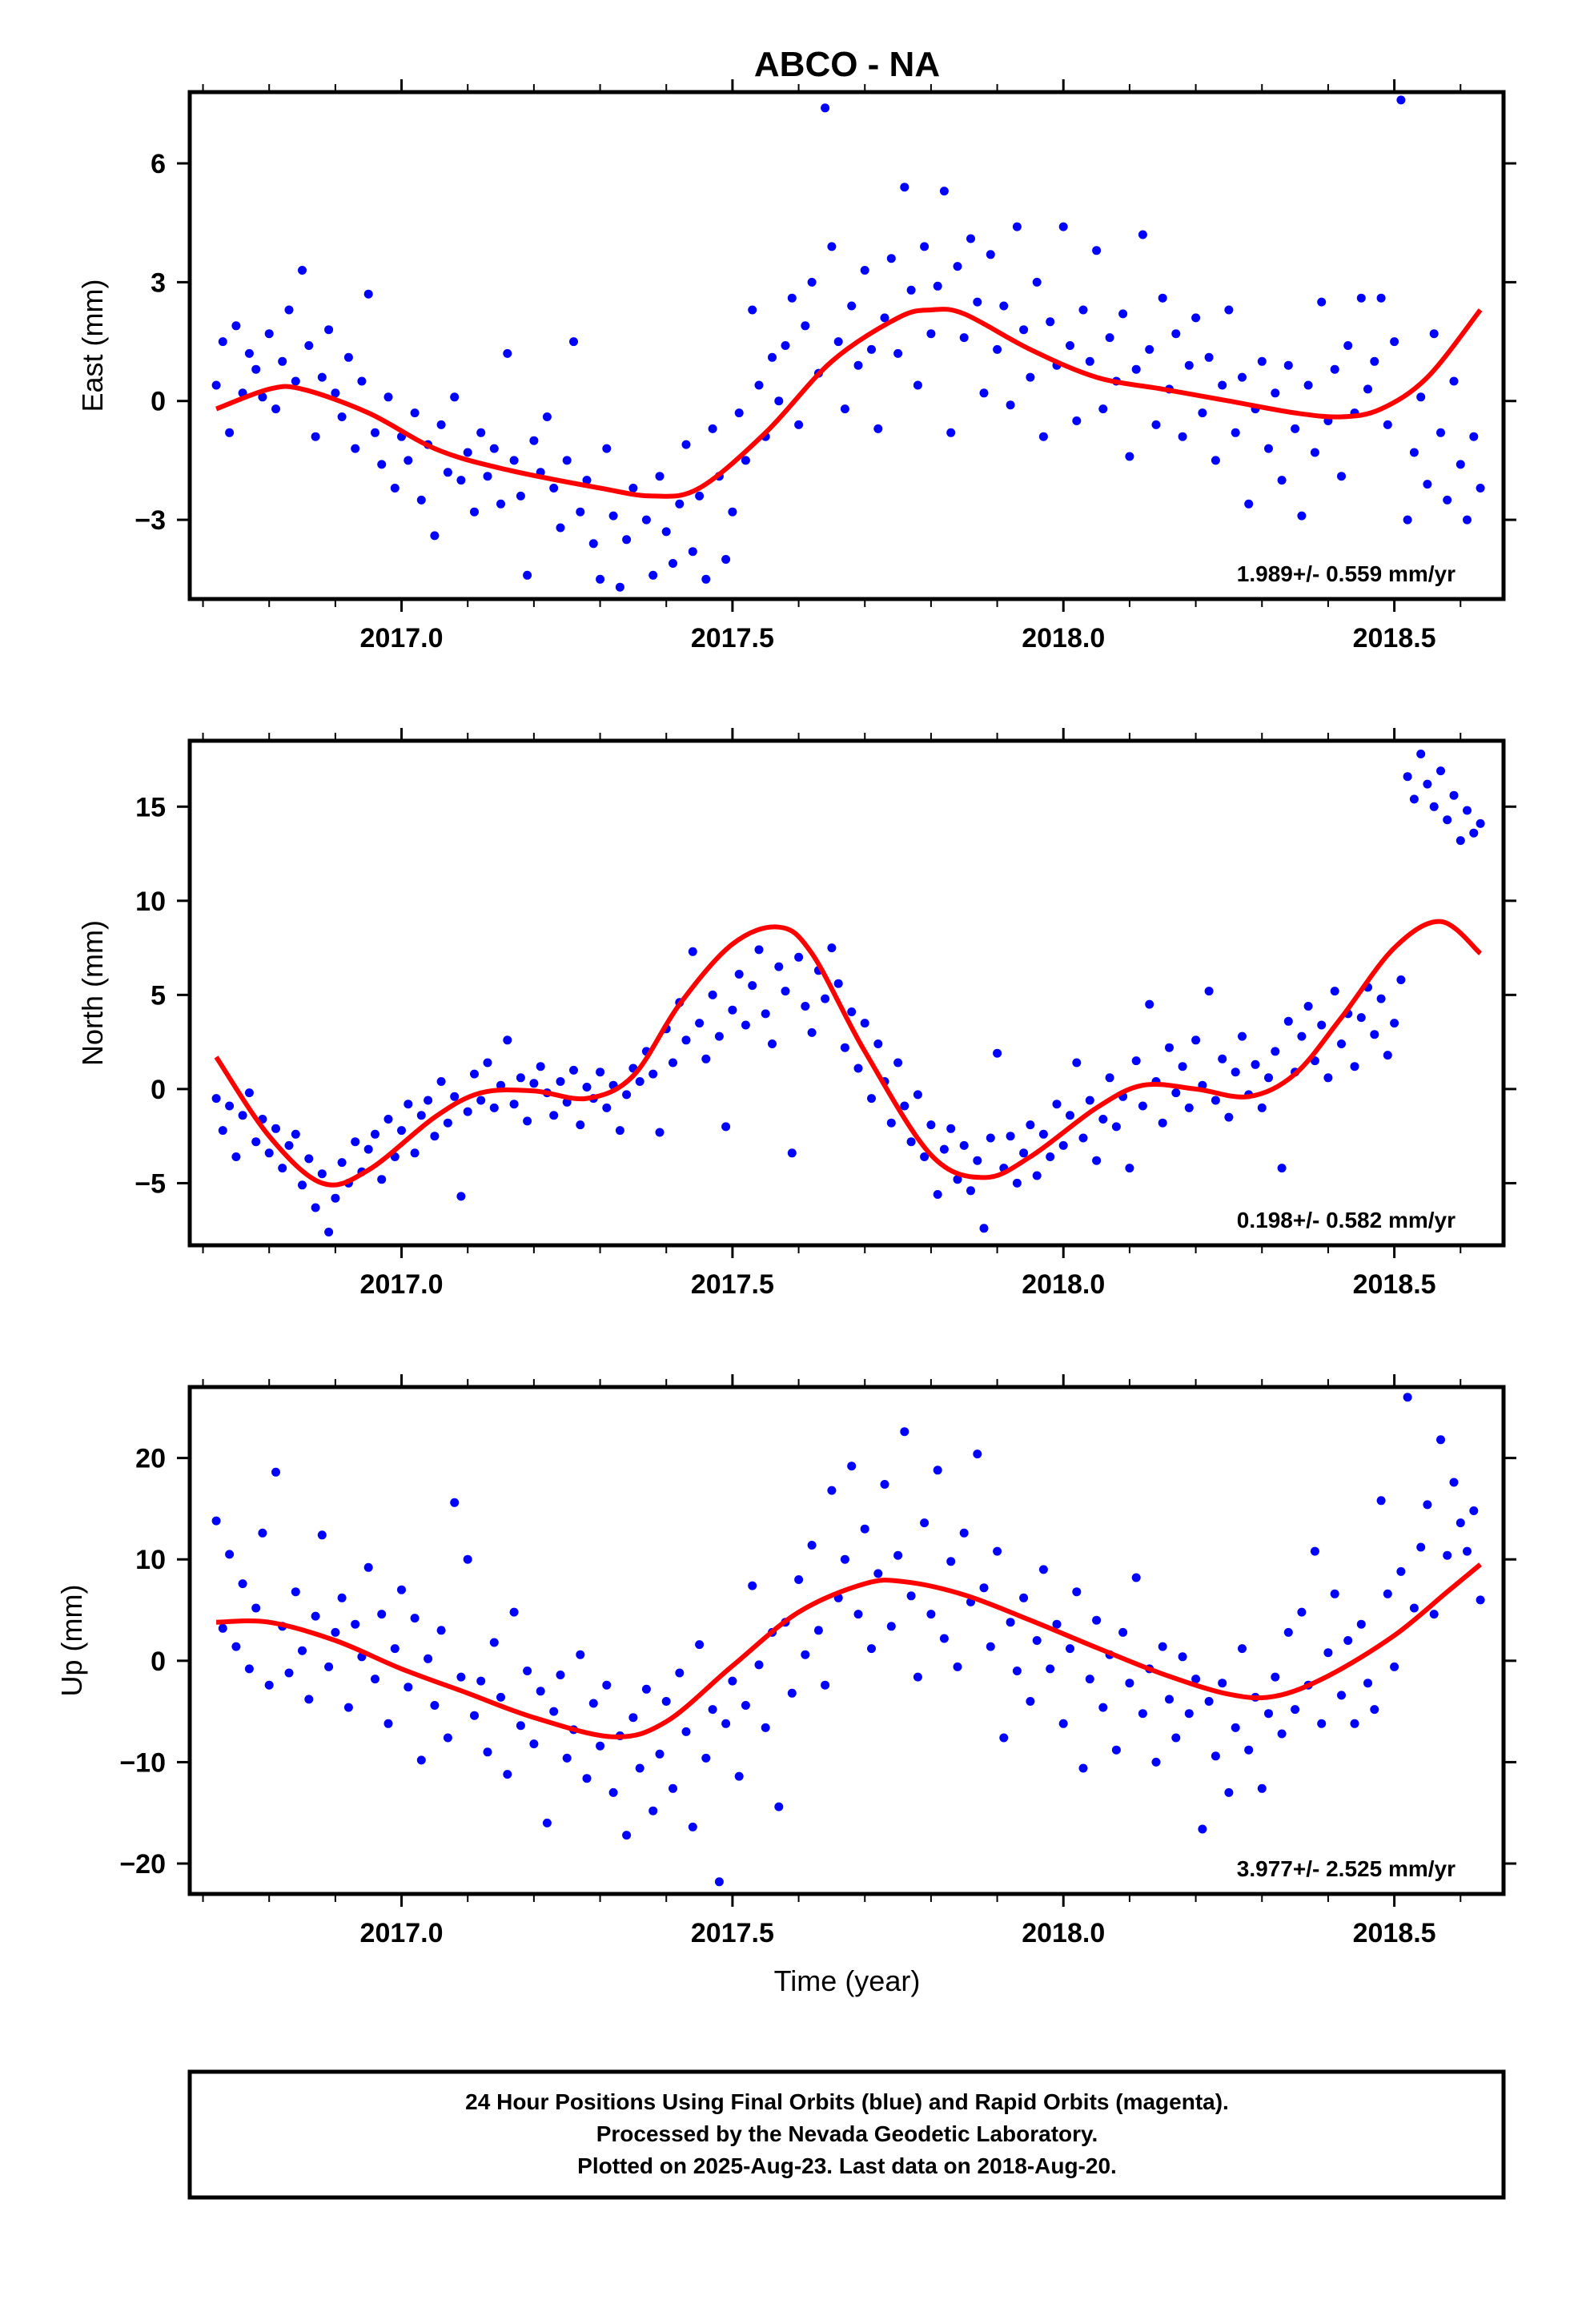  I want to click on east-x-tick-label: 2018.0, so click(1063, 638).